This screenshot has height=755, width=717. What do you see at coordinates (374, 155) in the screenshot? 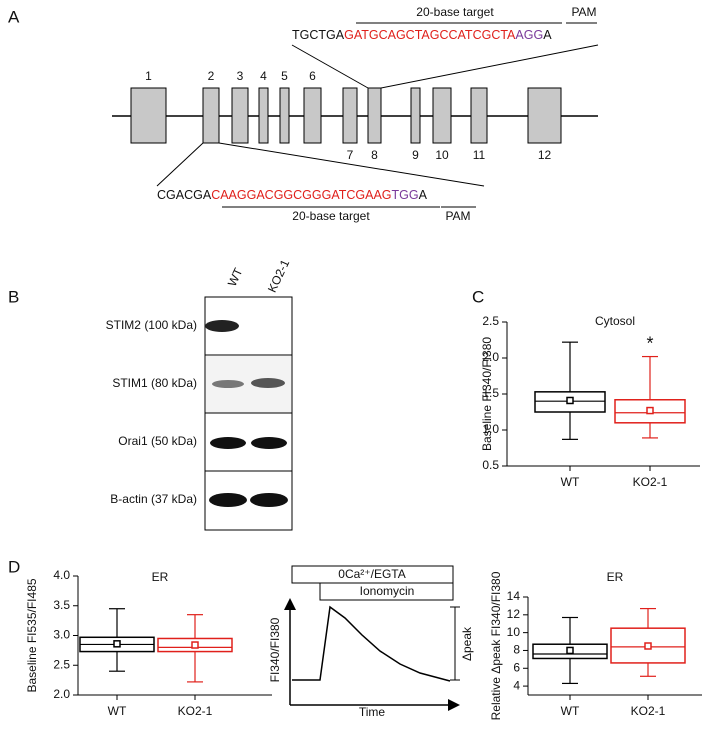
I see `exon-label: 8` at bounding box center [374, 155].